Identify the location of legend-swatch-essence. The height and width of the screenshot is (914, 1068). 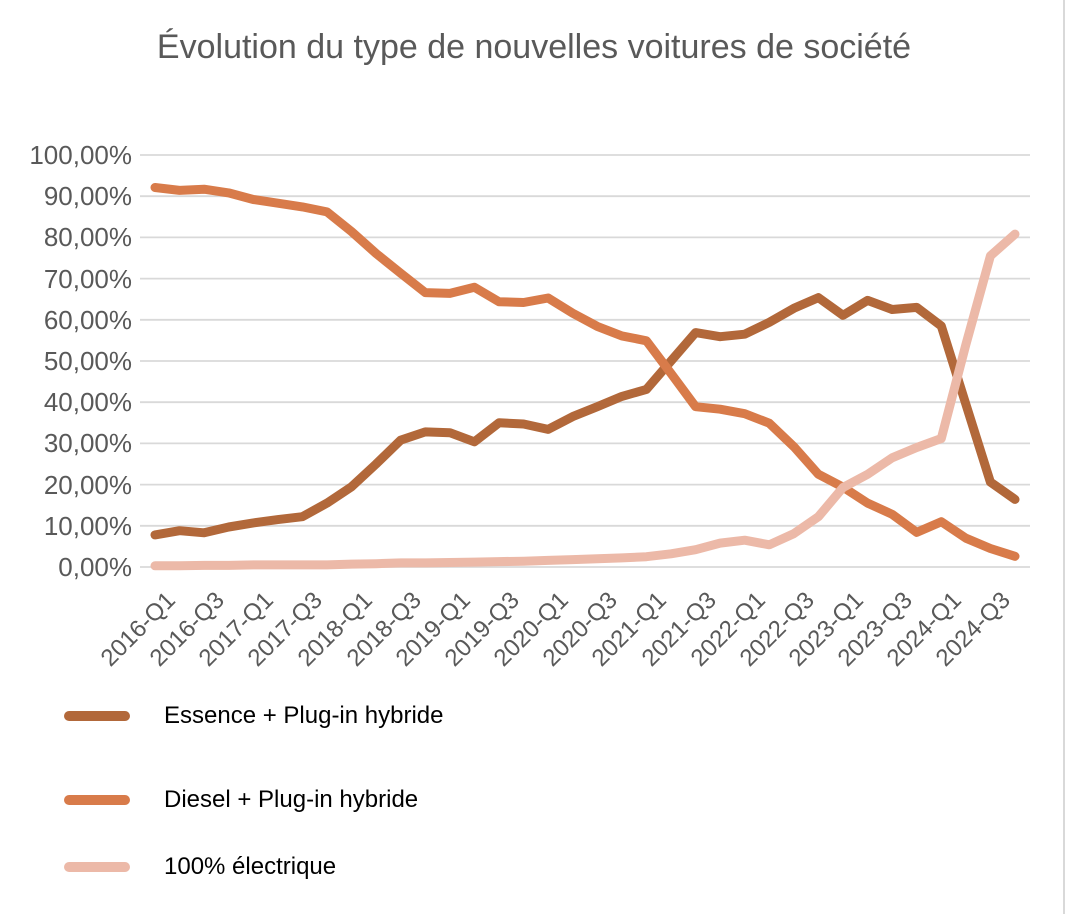
(97, 716).